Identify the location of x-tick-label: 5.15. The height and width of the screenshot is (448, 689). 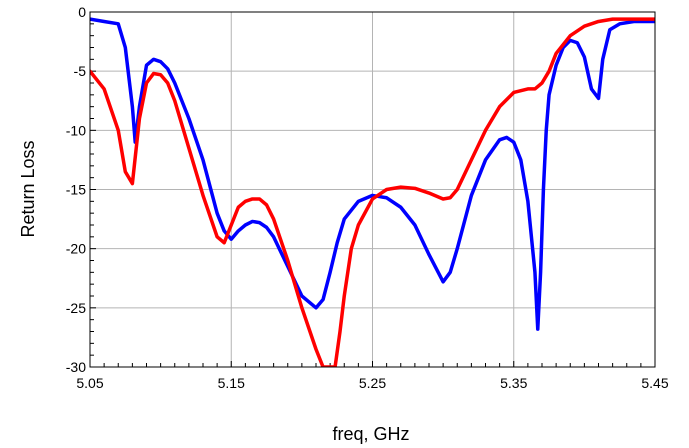
(231, 383).